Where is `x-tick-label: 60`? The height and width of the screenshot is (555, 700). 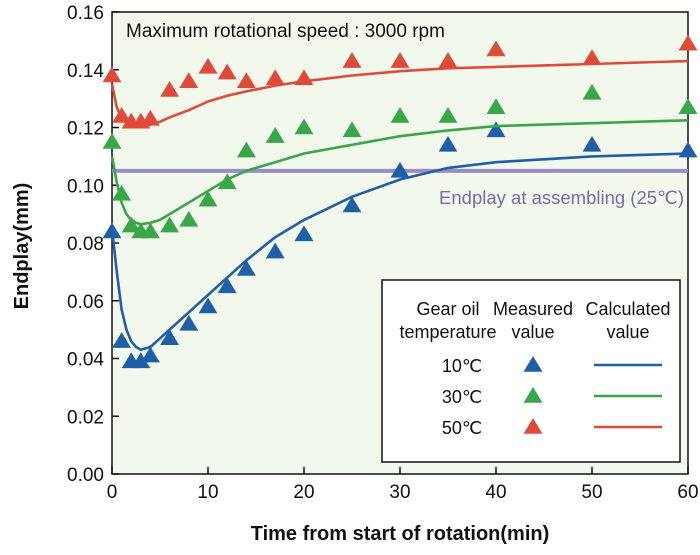 x-tick-label: 60 is located at coordinates (687, 492).